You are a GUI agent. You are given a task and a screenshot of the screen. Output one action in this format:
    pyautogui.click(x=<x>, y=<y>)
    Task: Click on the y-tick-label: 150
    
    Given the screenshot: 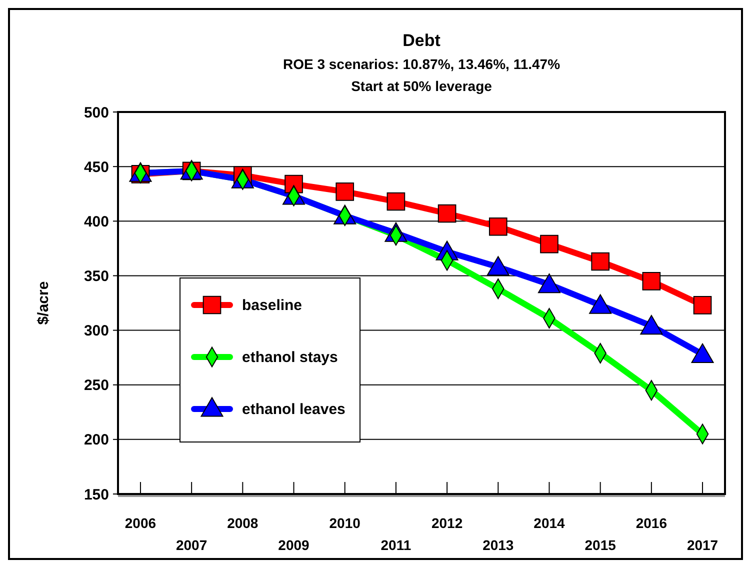 What is the action you would take?
    pyautogui.click(x=96, y=495)
    